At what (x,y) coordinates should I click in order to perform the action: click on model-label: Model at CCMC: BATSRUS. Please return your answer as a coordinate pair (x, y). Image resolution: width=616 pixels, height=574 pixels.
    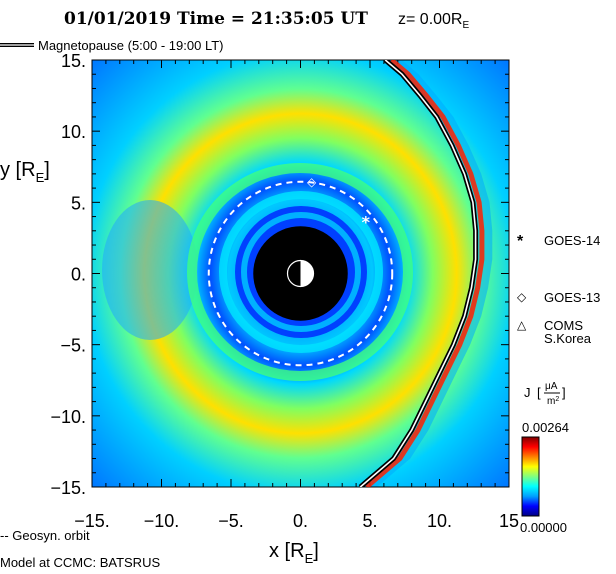
    Looking at the image, I should click on (80, 562).